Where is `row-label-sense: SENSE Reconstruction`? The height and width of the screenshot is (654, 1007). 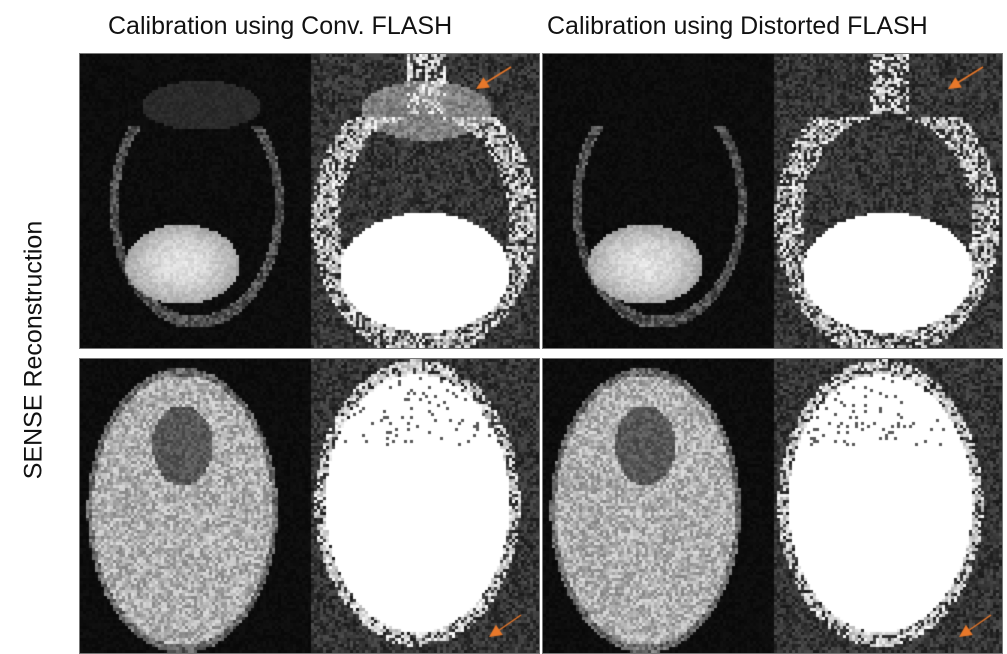
row-label-sense: SENSE Reconstruction is located at coordinates (33, 350).